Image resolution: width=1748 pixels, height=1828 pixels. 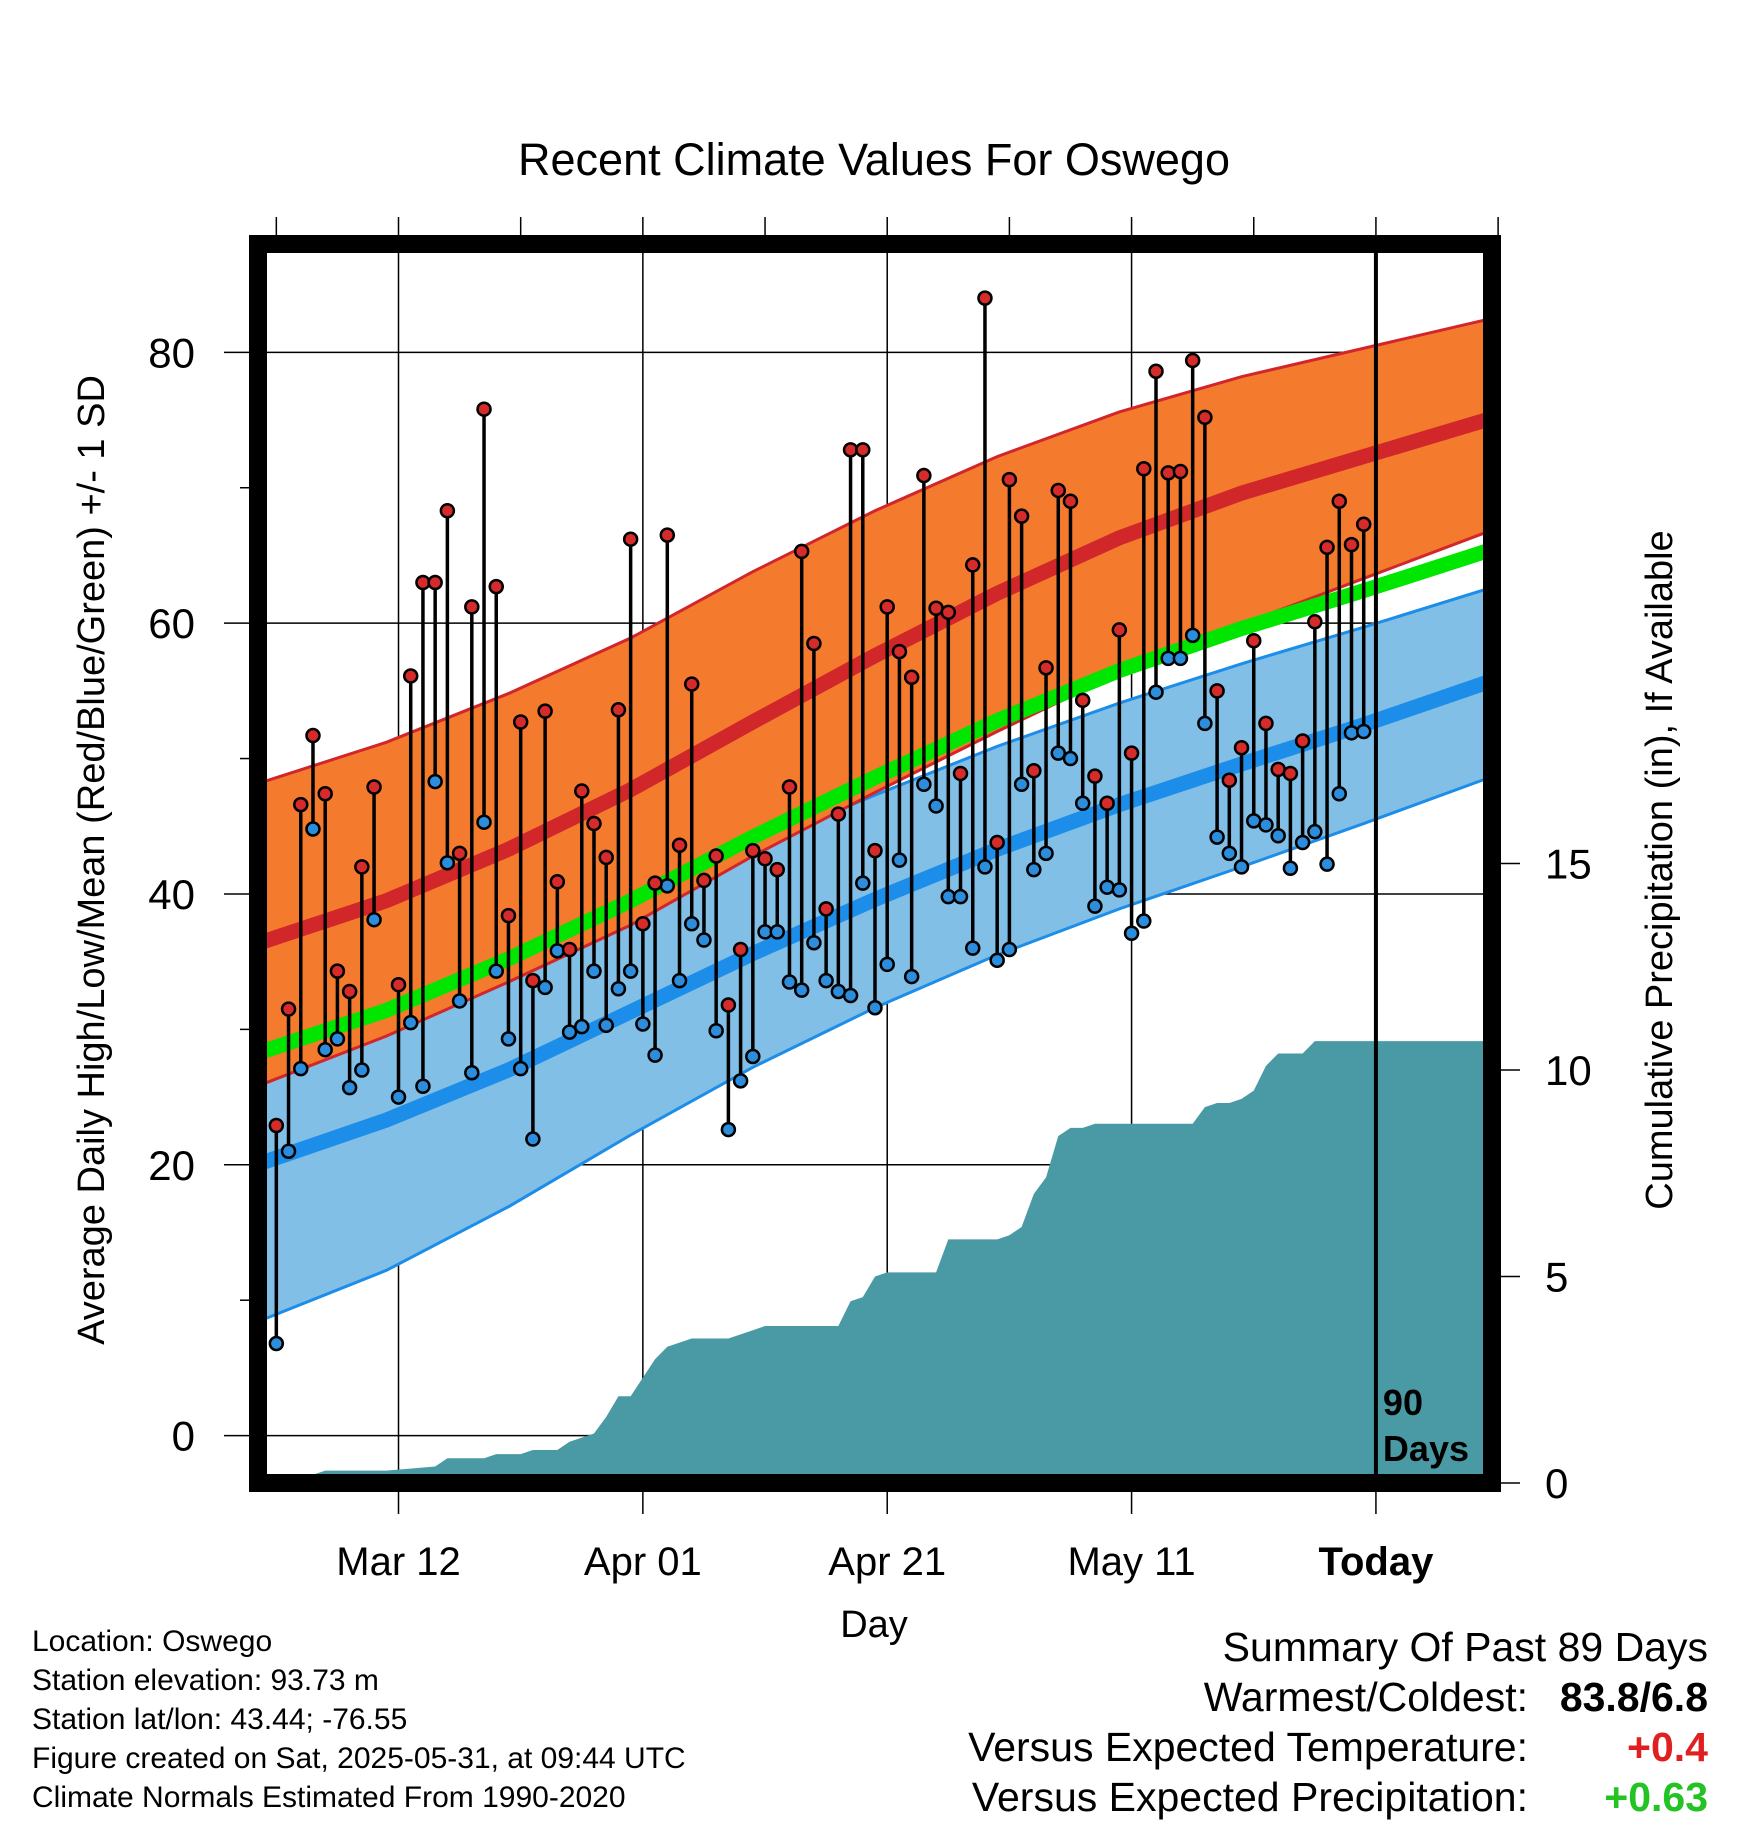 I want to click on summary-precip: Versus Expected Precipitation: +0.63, so click(x=1338, y=1797).